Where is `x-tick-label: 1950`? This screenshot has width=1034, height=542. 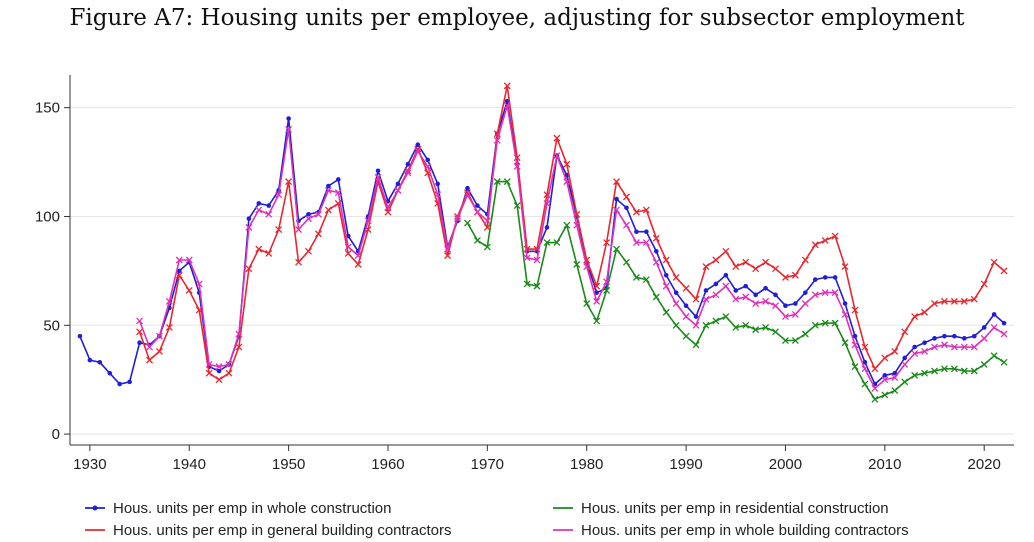
x-tick-label: 1950 is located at coordinates (288, 464).